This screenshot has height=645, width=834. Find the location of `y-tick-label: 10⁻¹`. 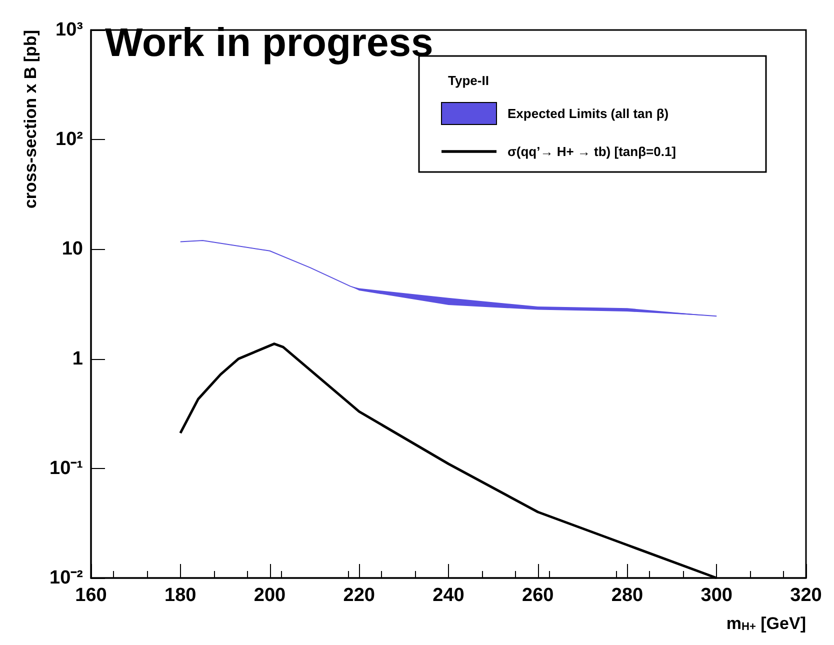

y-tick-label: 10⁻¹ is located at coordinates (66, 468).